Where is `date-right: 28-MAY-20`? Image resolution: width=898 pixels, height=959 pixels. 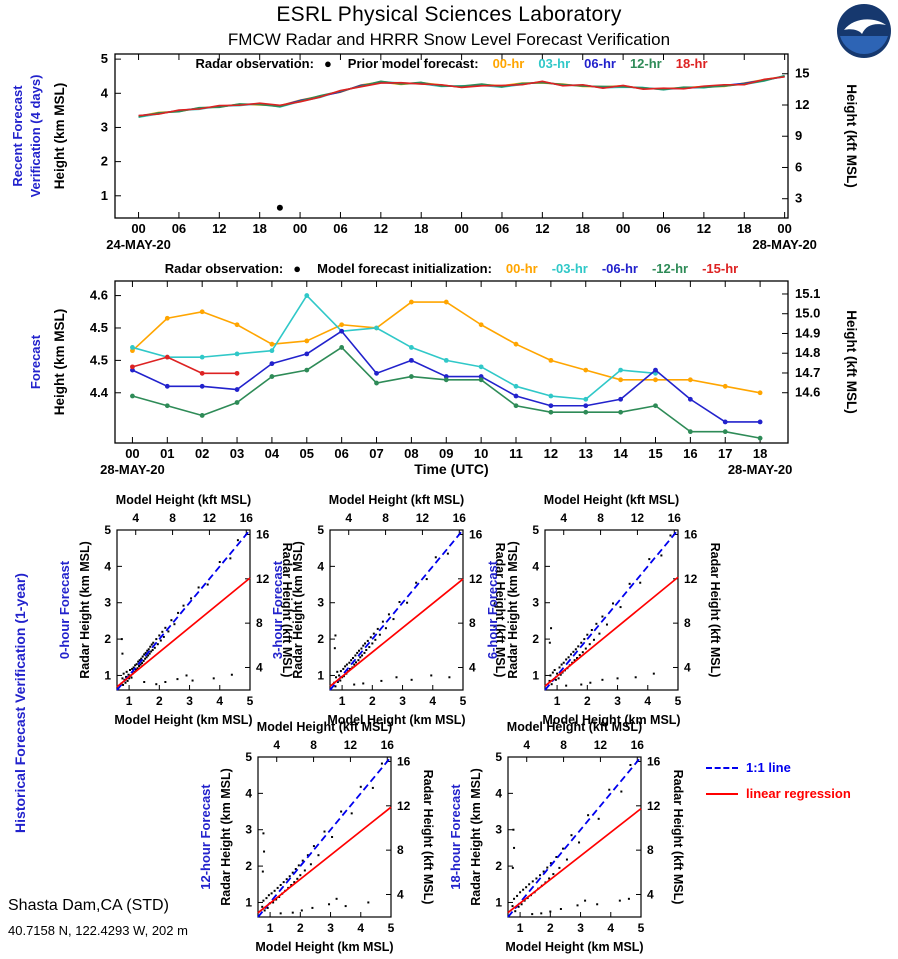 date-right: 28-MAY-20 is located at coordinates (760, 469).